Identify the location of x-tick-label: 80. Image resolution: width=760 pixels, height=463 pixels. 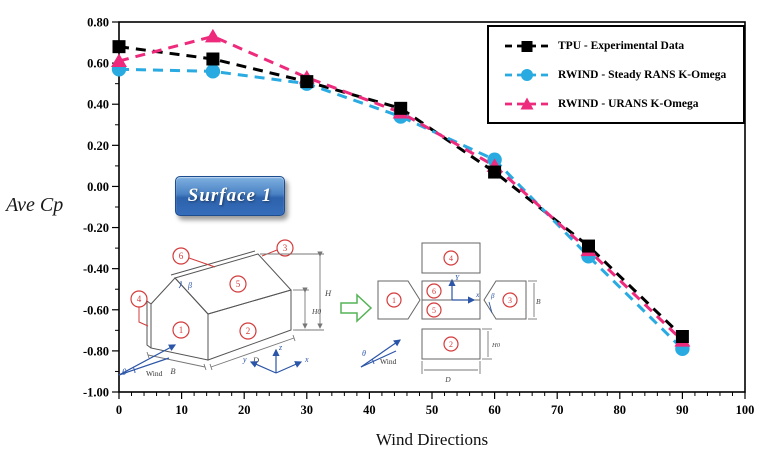
(620, 410).